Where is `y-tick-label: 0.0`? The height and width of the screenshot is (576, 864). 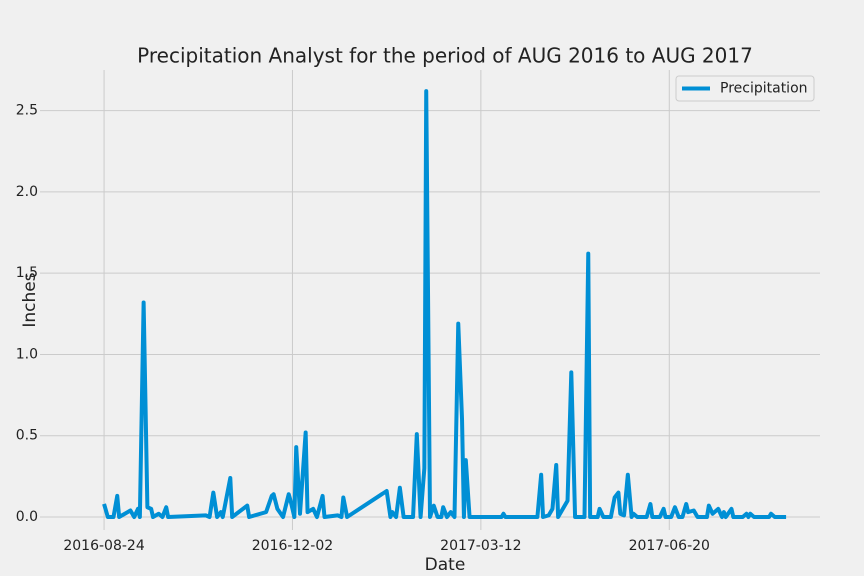
y-tick-label: 0.0 is located at coordinates (27, 517).